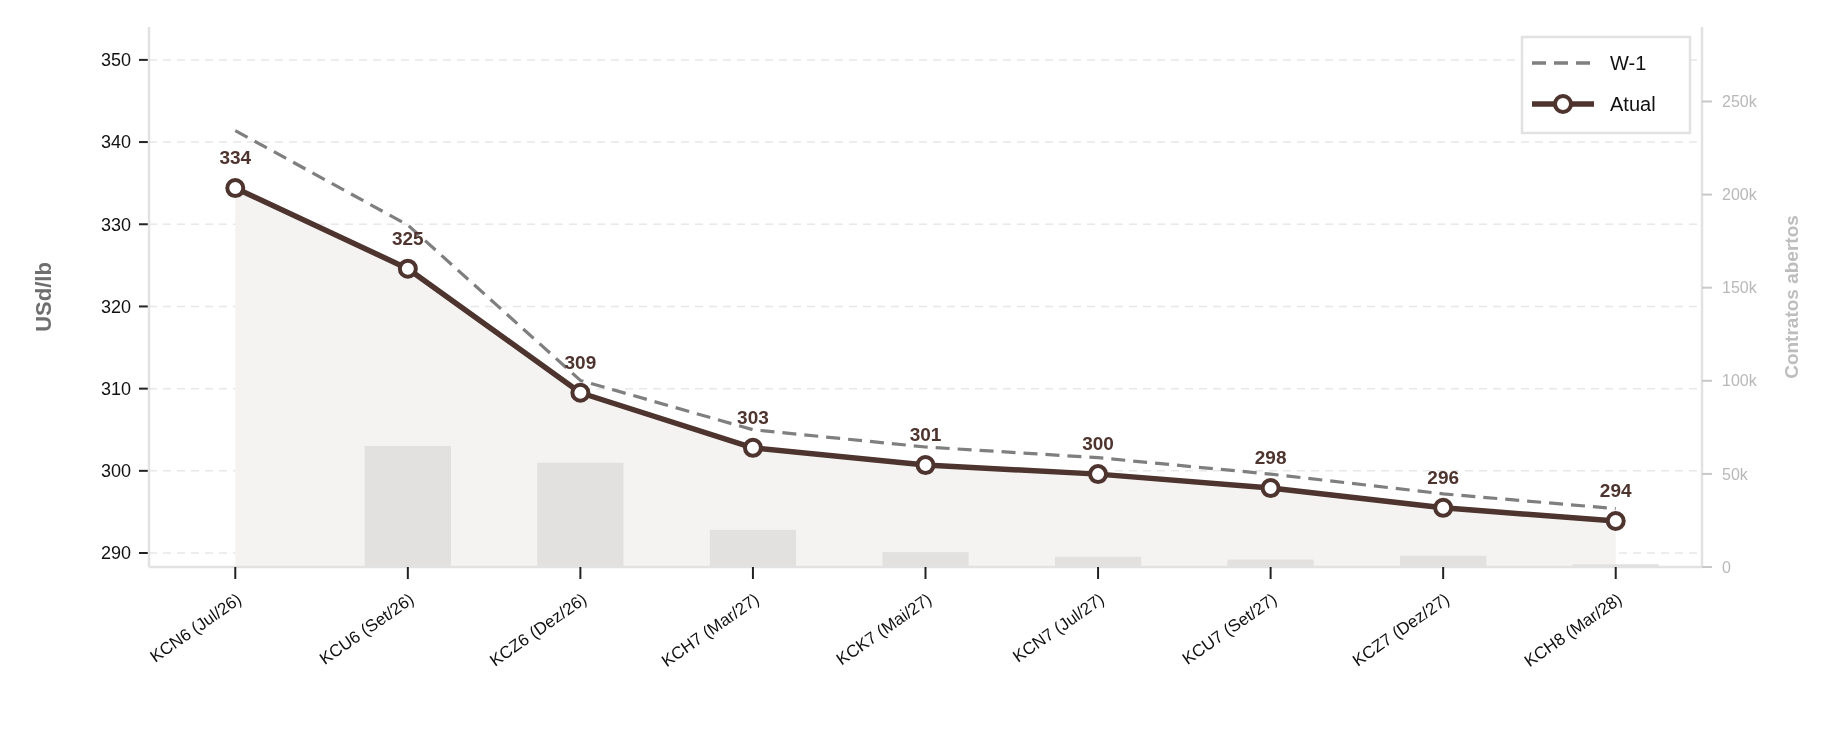 This screenshot has height=734, width=1846. I want to click on y-axis-title: USd/lb, so click(43, 297).